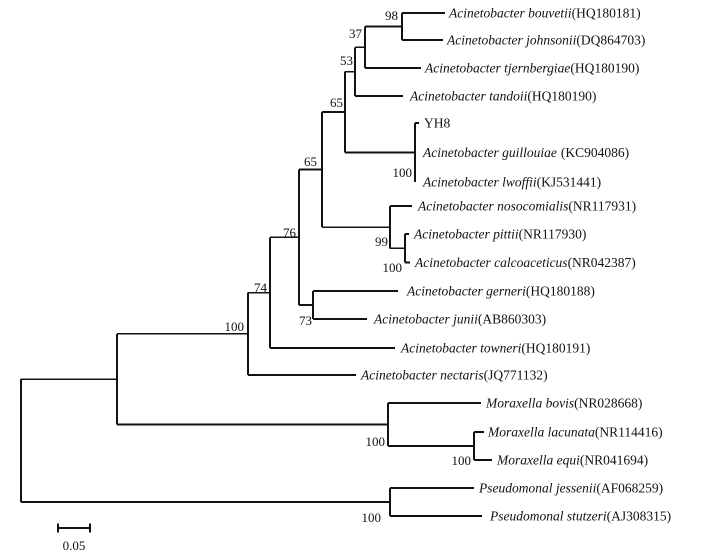 This screenshot has width=709, height=555. What do you see at coordinates (526, 206) in the screenshot?
I see `acinetobacter-nosocomialis-label: Acinetobacter nosocomialis(NR117931)` at bounding box center [526, 206].